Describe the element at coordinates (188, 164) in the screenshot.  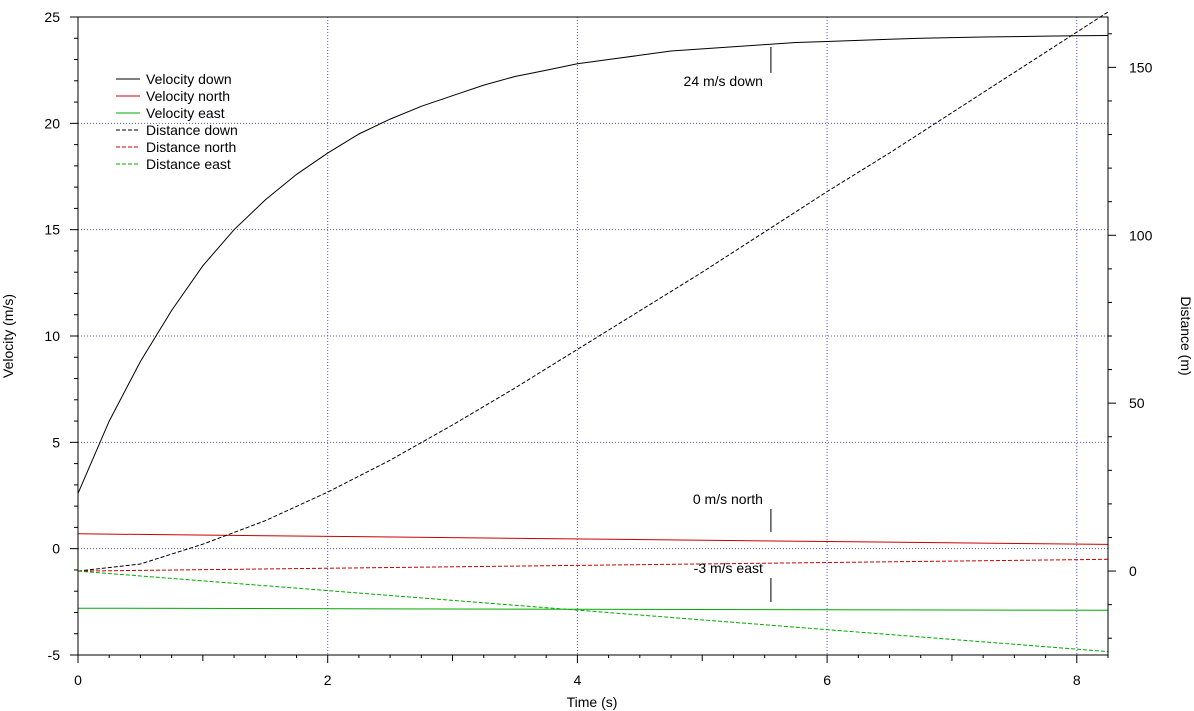
I see `legend-label: Distance east` at that location.